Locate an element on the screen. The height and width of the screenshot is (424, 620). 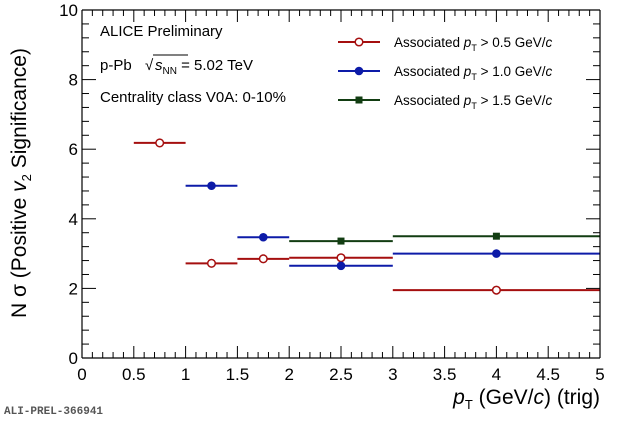
x-tick-labels: 0 0.5 1 1.5 2 2.5 3 3.5 4 4.5 5 is located at coordinates (340, 374).